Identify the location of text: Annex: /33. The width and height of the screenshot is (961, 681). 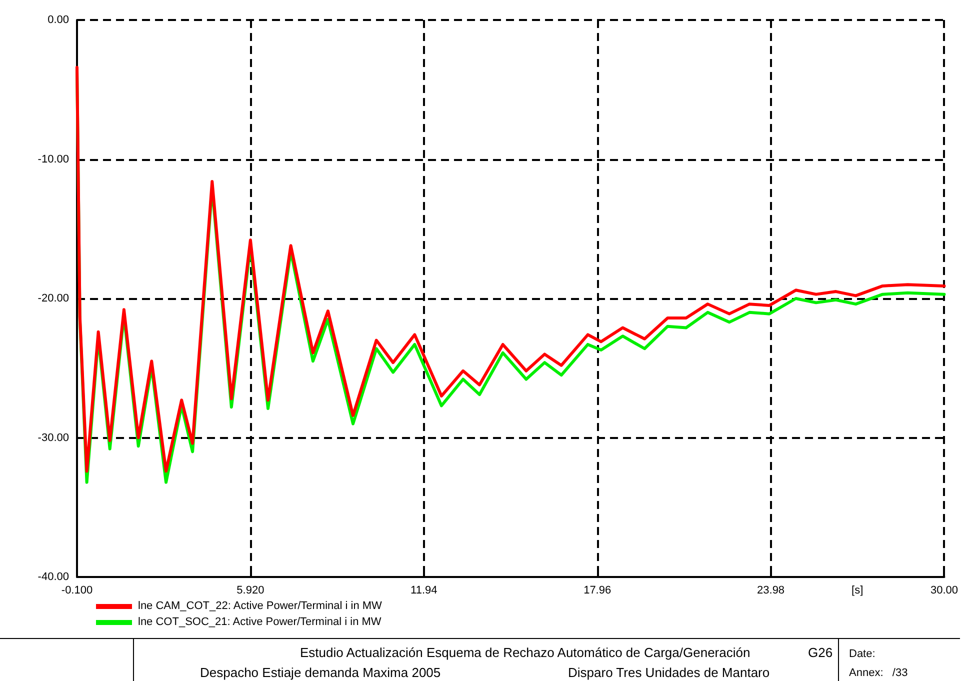
(878, 673).